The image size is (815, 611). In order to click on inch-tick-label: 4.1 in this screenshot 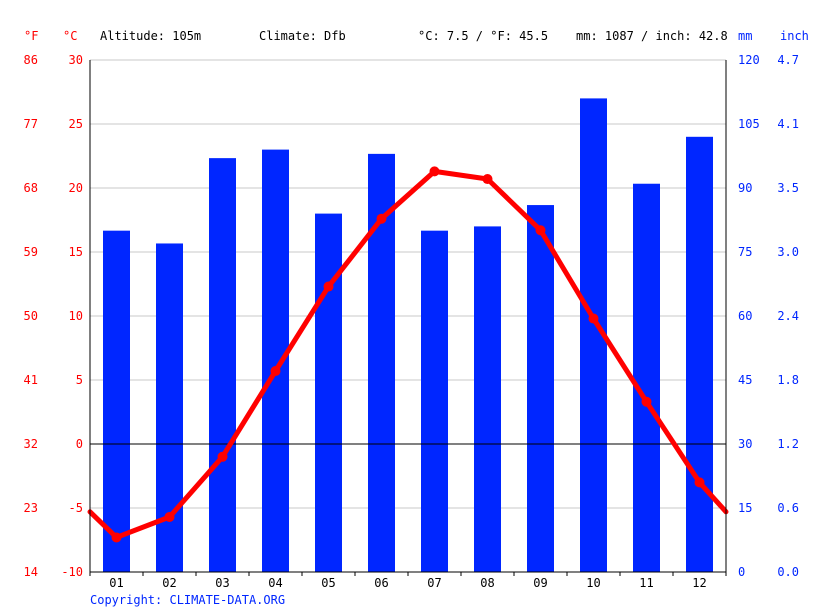, I will do `click(788, 124)`.